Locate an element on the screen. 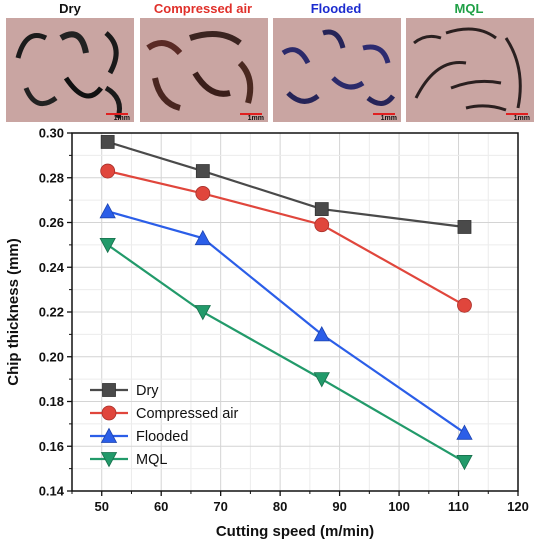  x-tick-label: 70 is located at coordinates (220, 506).